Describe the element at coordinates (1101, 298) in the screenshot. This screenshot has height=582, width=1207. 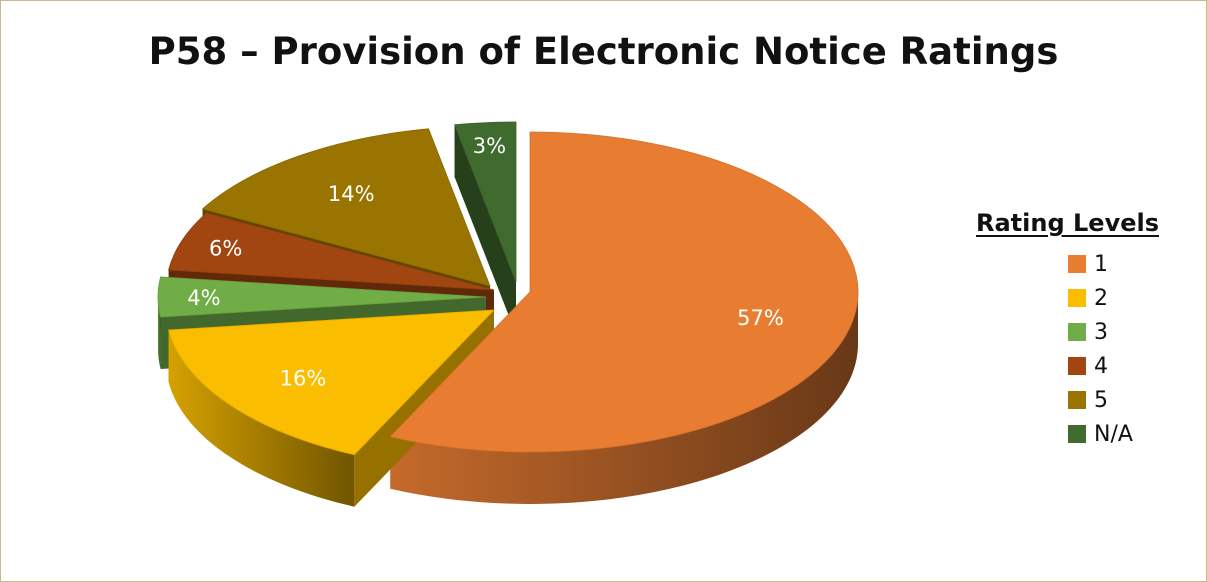
I see `legend-label: 2` at that location.